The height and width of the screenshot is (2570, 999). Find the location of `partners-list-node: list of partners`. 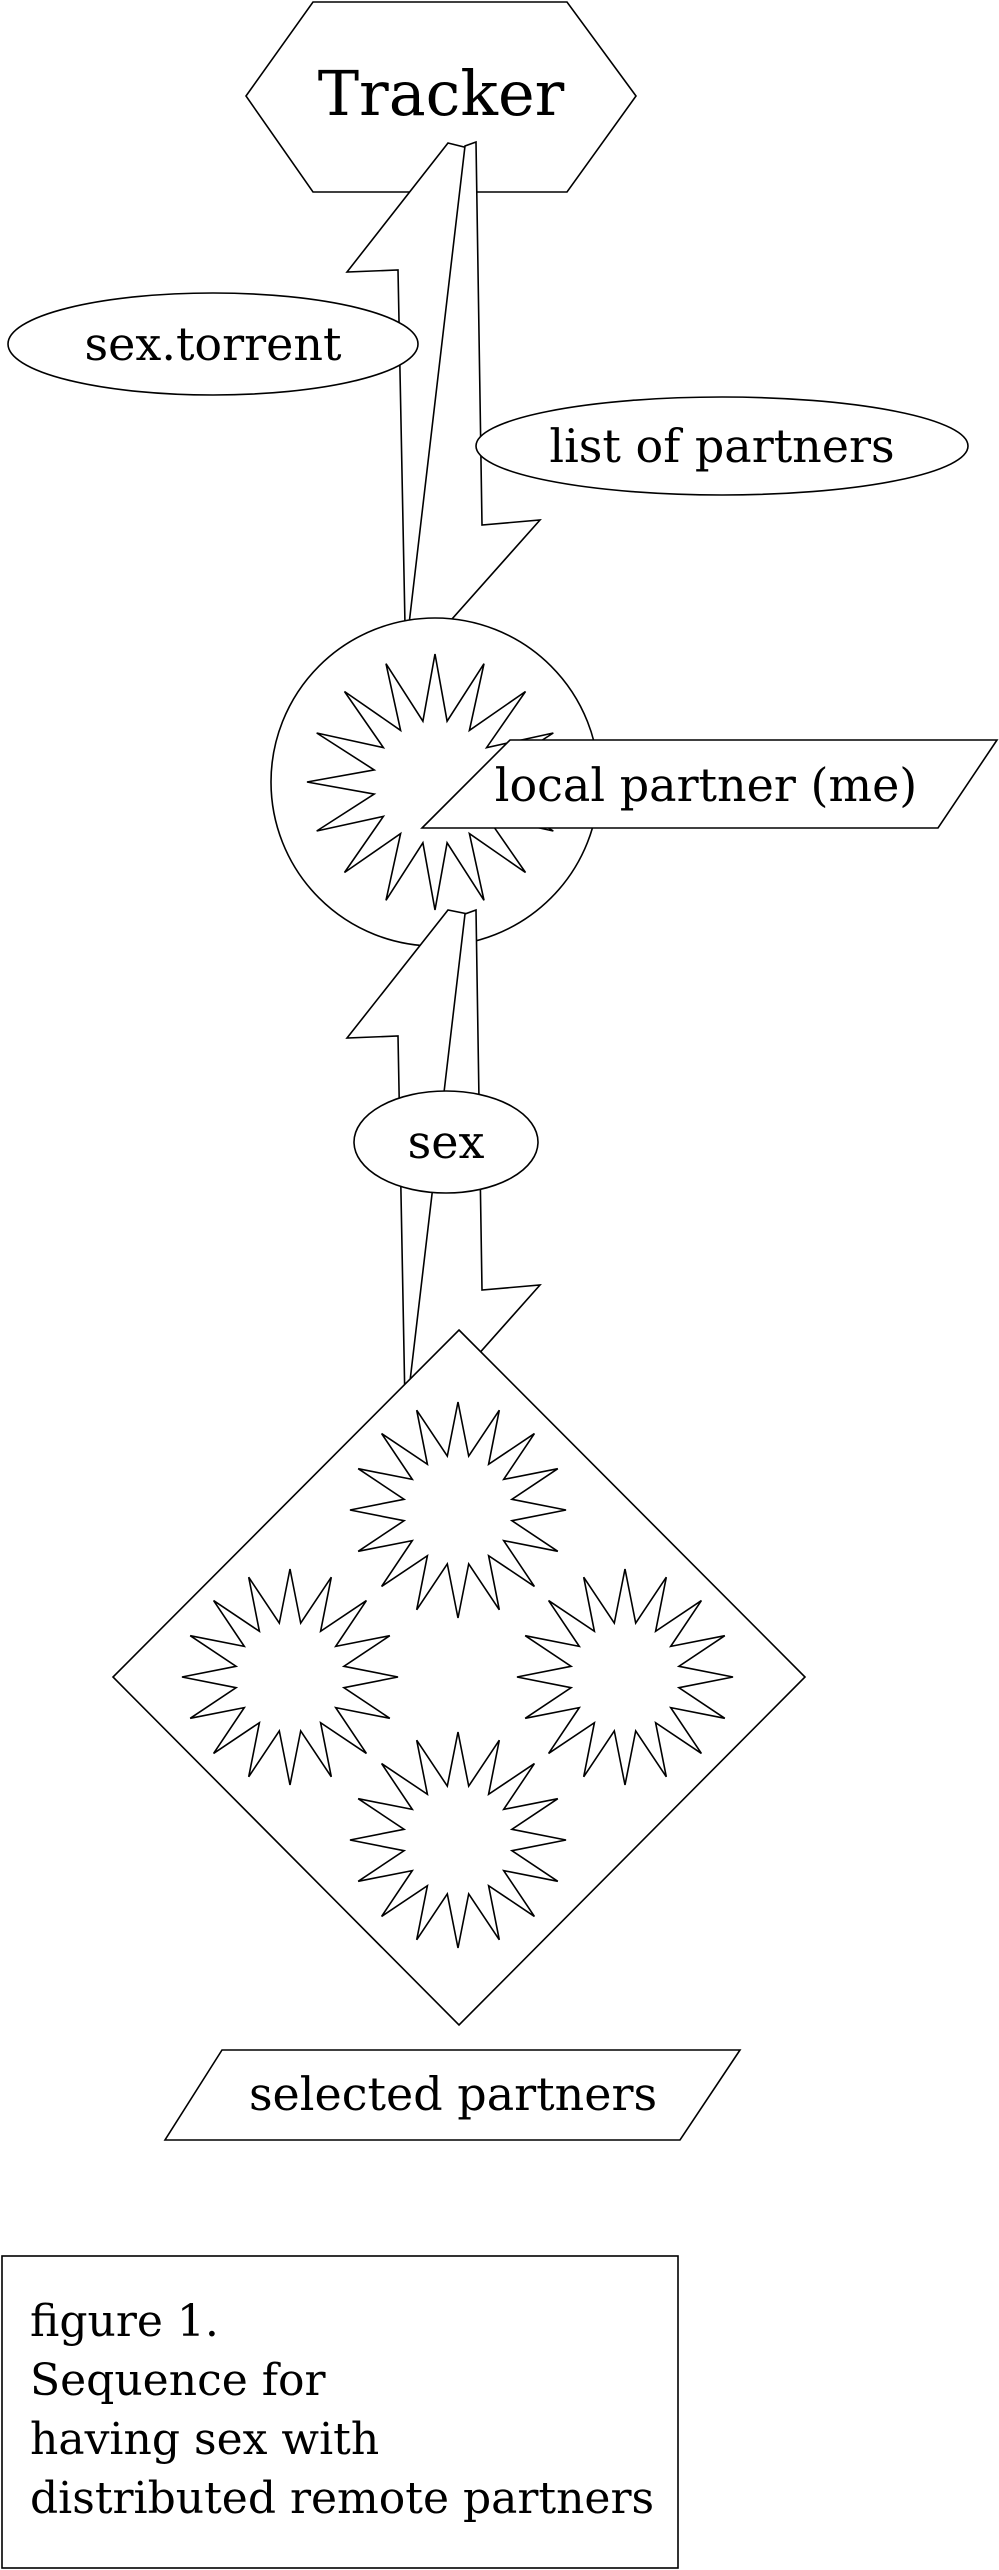

partners-list-node: list of partners is located at coordinates (722, 446).